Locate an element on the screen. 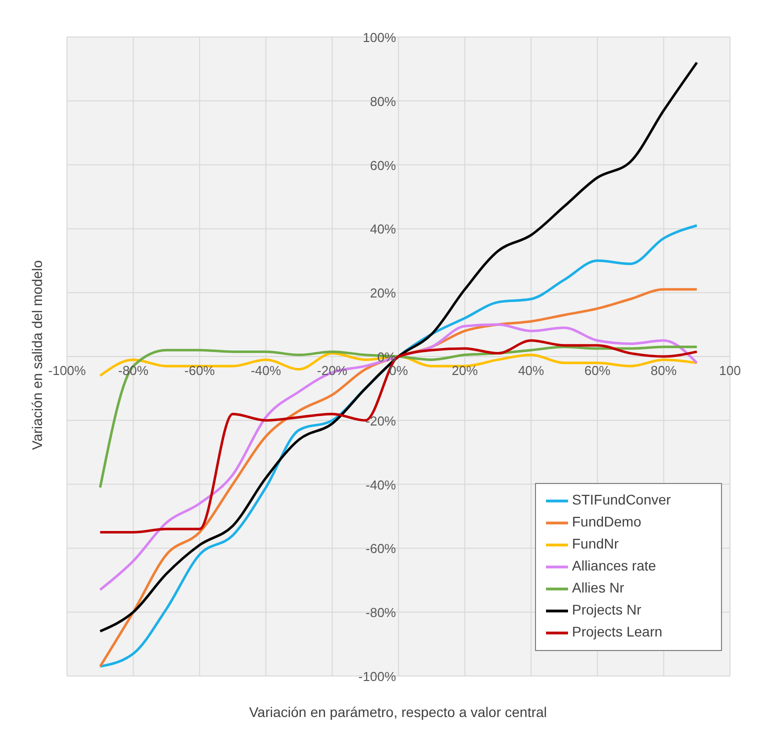 This screenshot has height=734, width=784. y-tick-label: -100% is located at coordinates (377, 676).